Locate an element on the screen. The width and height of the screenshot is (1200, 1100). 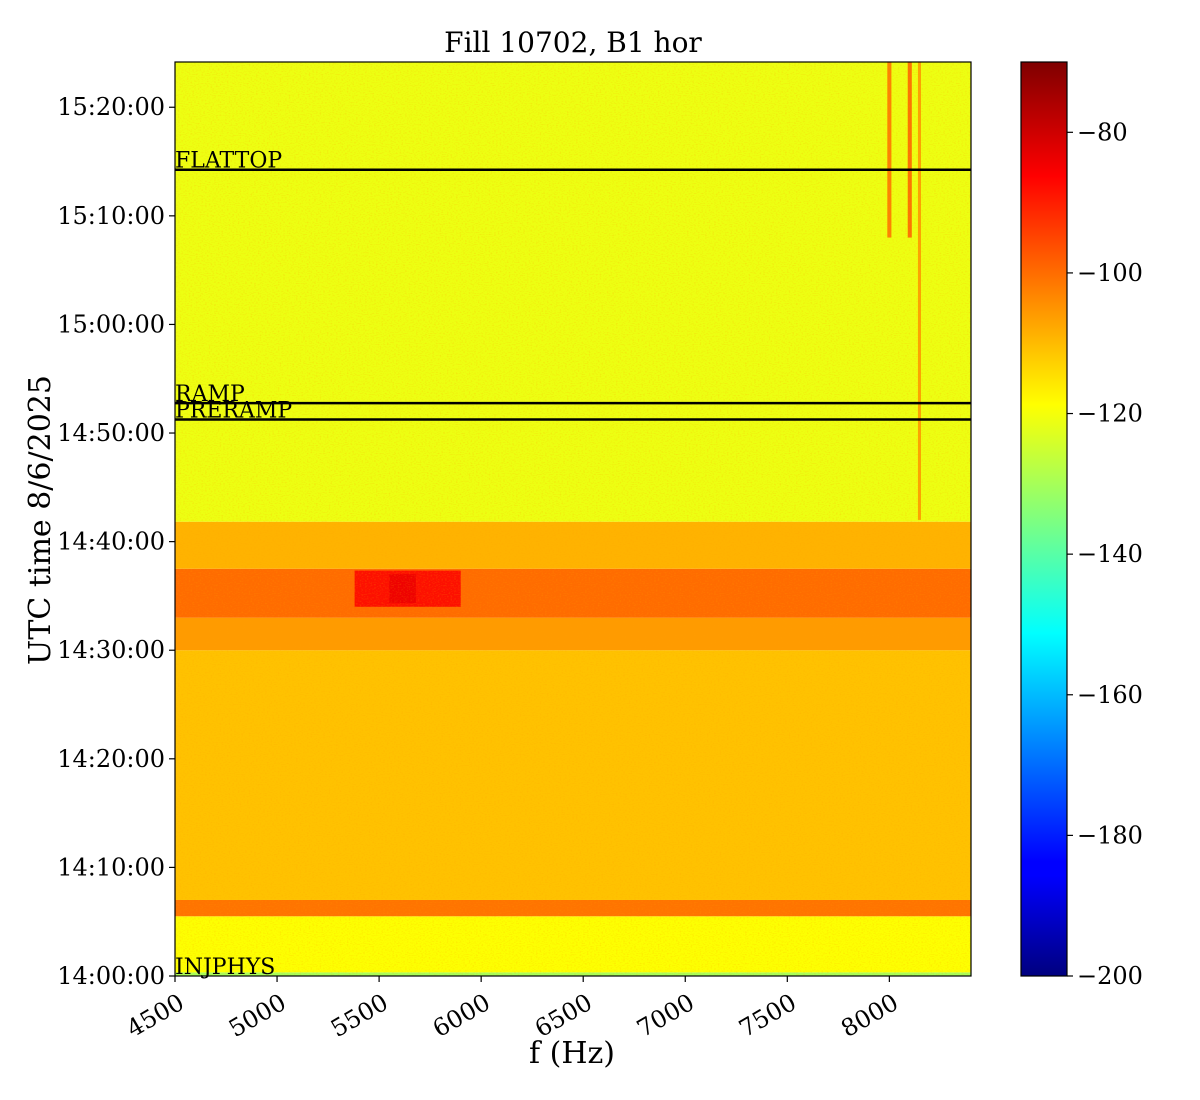
event-label: RAMP is located at coordinates (210, 394).